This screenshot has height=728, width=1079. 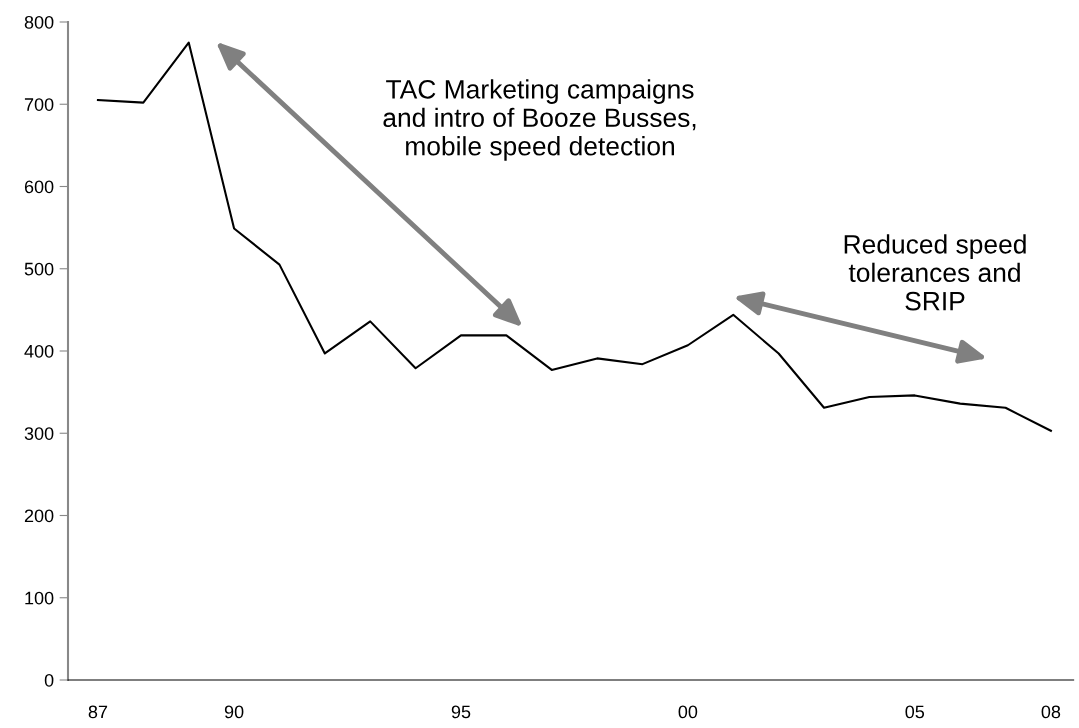 I want to click on y-tick-label: 100, so click(x=39, y=598).